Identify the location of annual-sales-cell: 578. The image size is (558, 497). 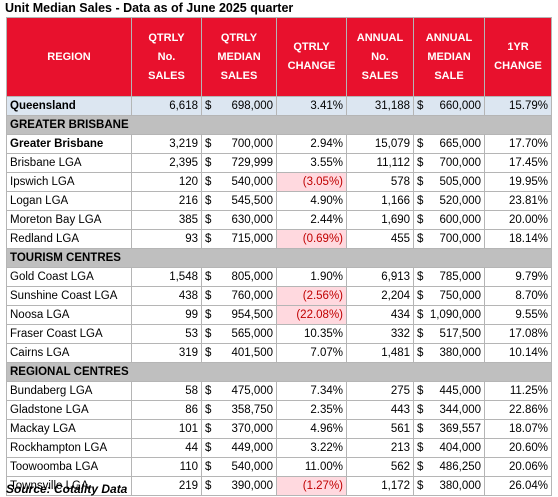
(380, 182).